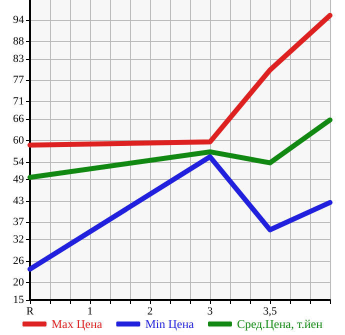 The image size is (345, 335). I want to click on y-tick-label: 54, so click(18, 162).